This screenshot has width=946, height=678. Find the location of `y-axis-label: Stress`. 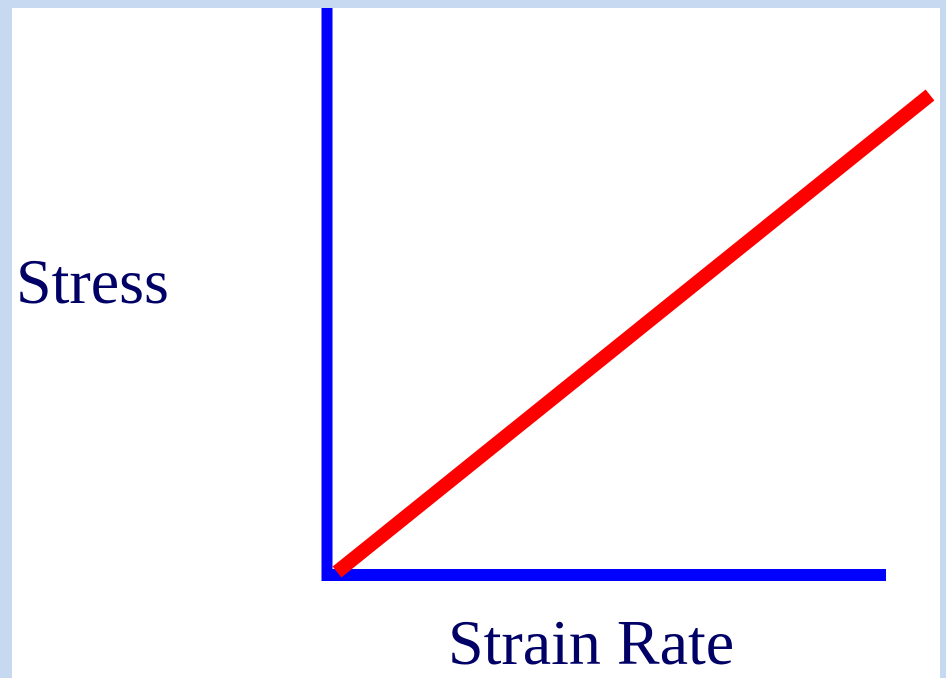

y-axis-label: Stress is located at coordinates (92, 281).